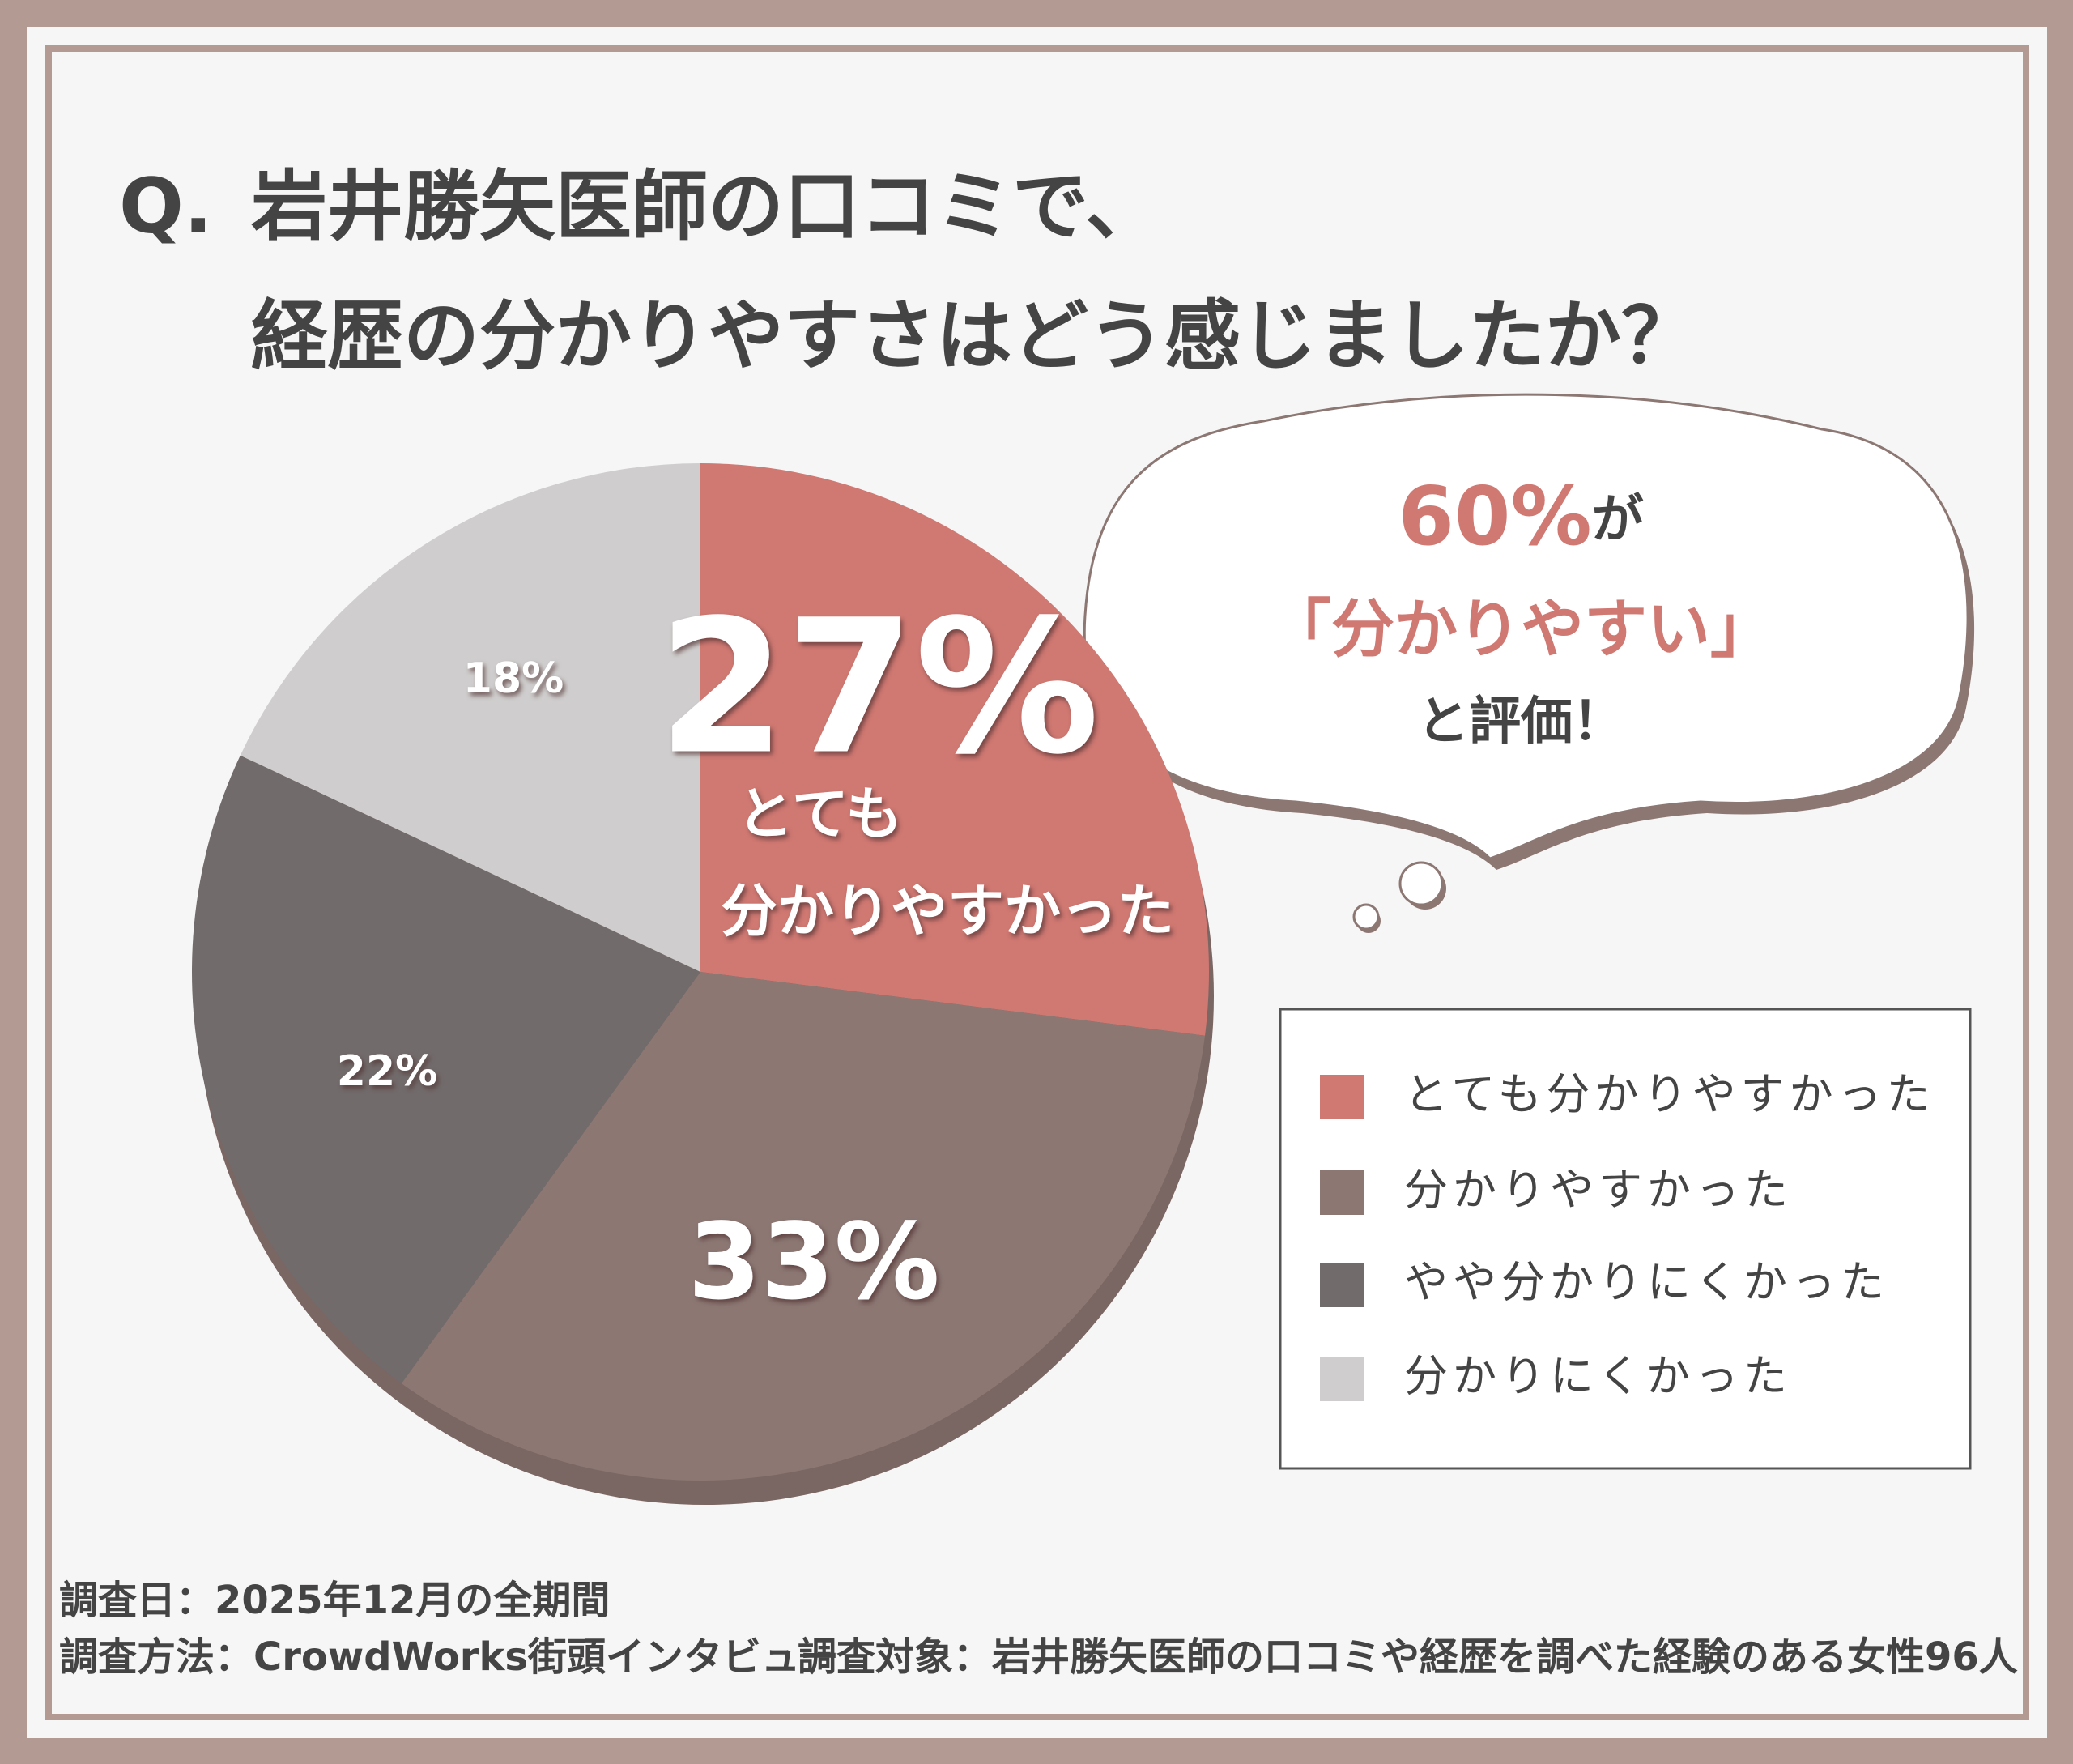  What do you see at coordinates (947, 911) in the screenshot?
I see `slice-note: 分かりやすかった` at bounding box center [947, 911].